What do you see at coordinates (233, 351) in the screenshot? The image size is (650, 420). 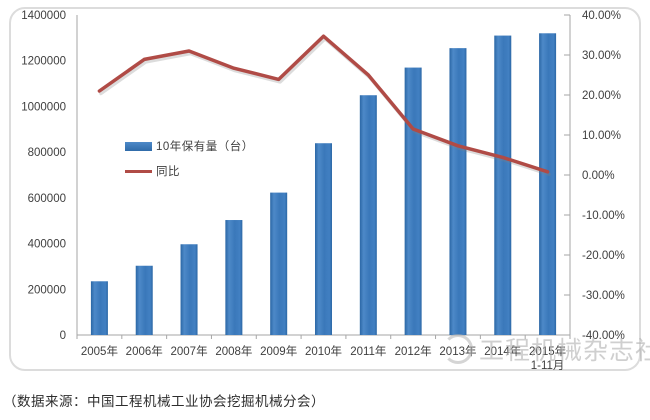 I see `x-axis-category-label: 2008年` at bounding box center [233, 351].